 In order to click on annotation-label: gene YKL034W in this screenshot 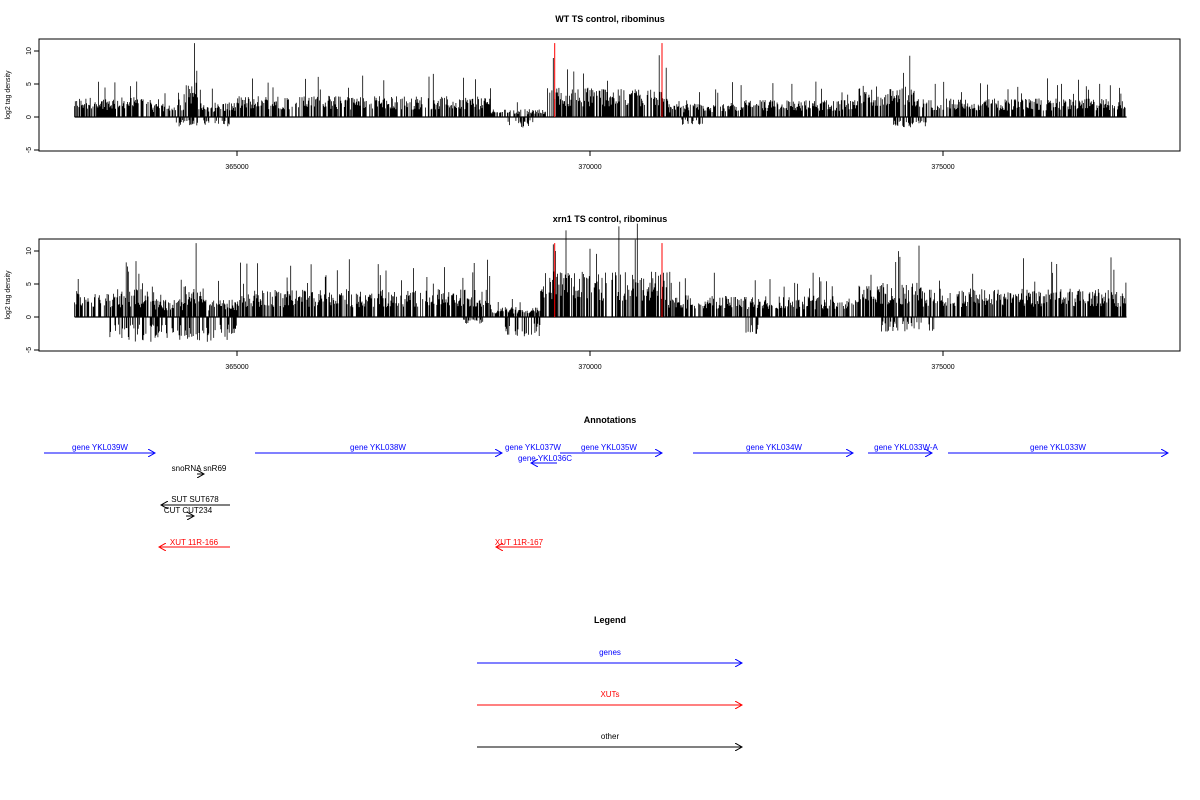, I will do `click(774, 447)`.